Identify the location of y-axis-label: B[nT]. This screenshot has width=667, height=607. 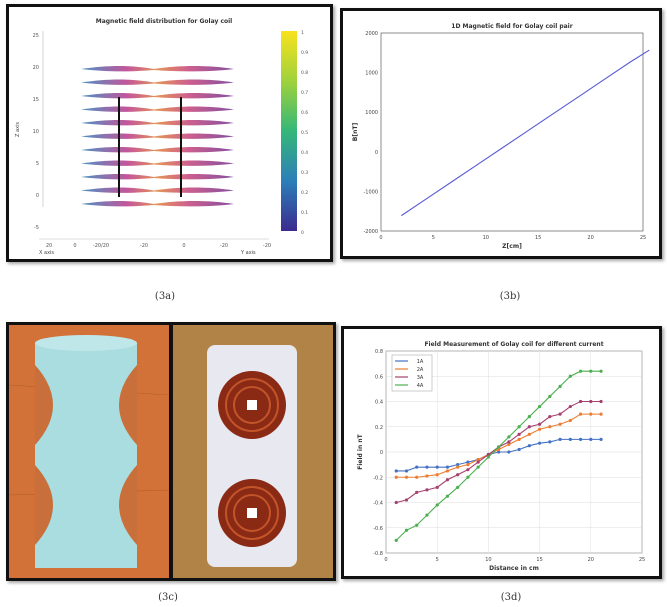
(355, 132).